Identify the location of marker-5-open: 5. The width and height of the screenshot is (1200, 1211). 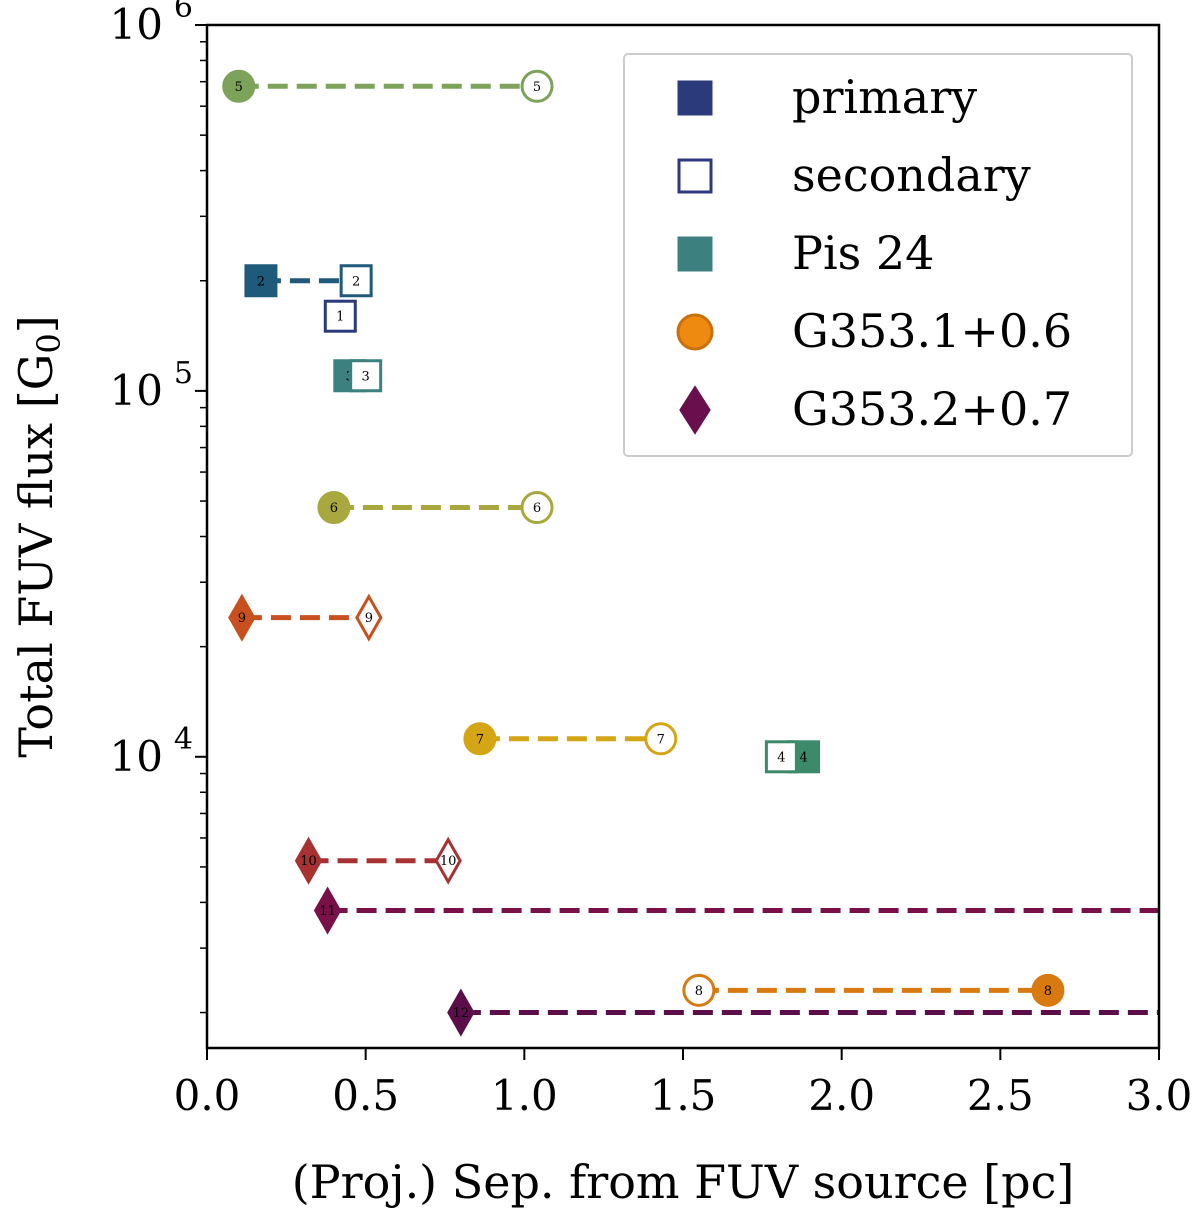
(537, 86).